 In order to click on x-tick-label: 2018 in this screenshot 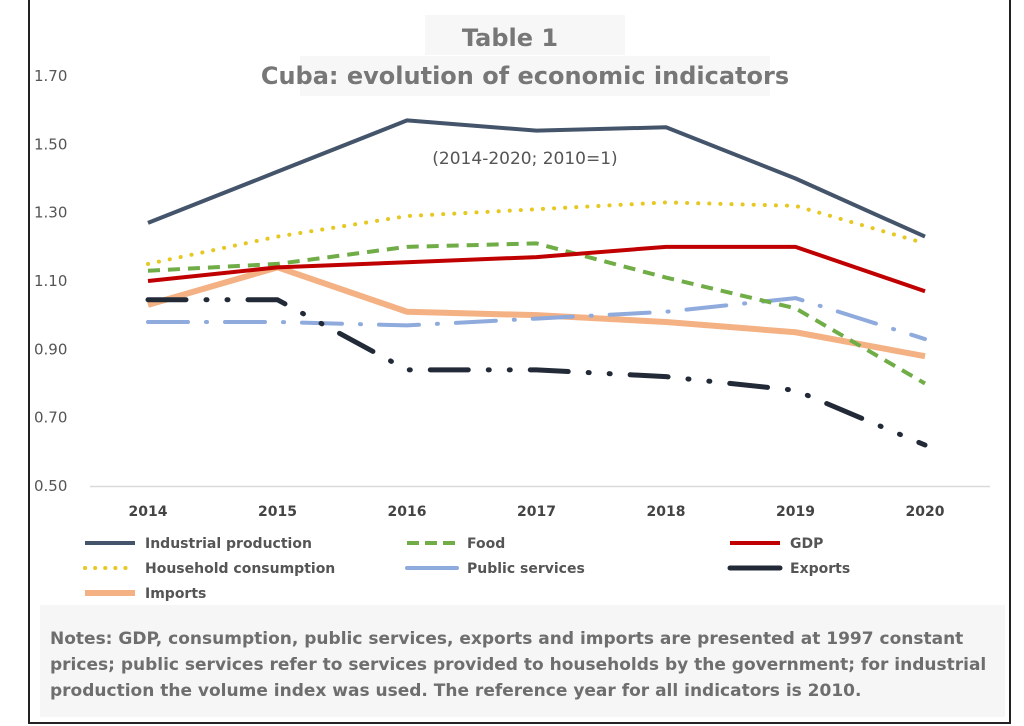, I will do `click(666, 512)`.